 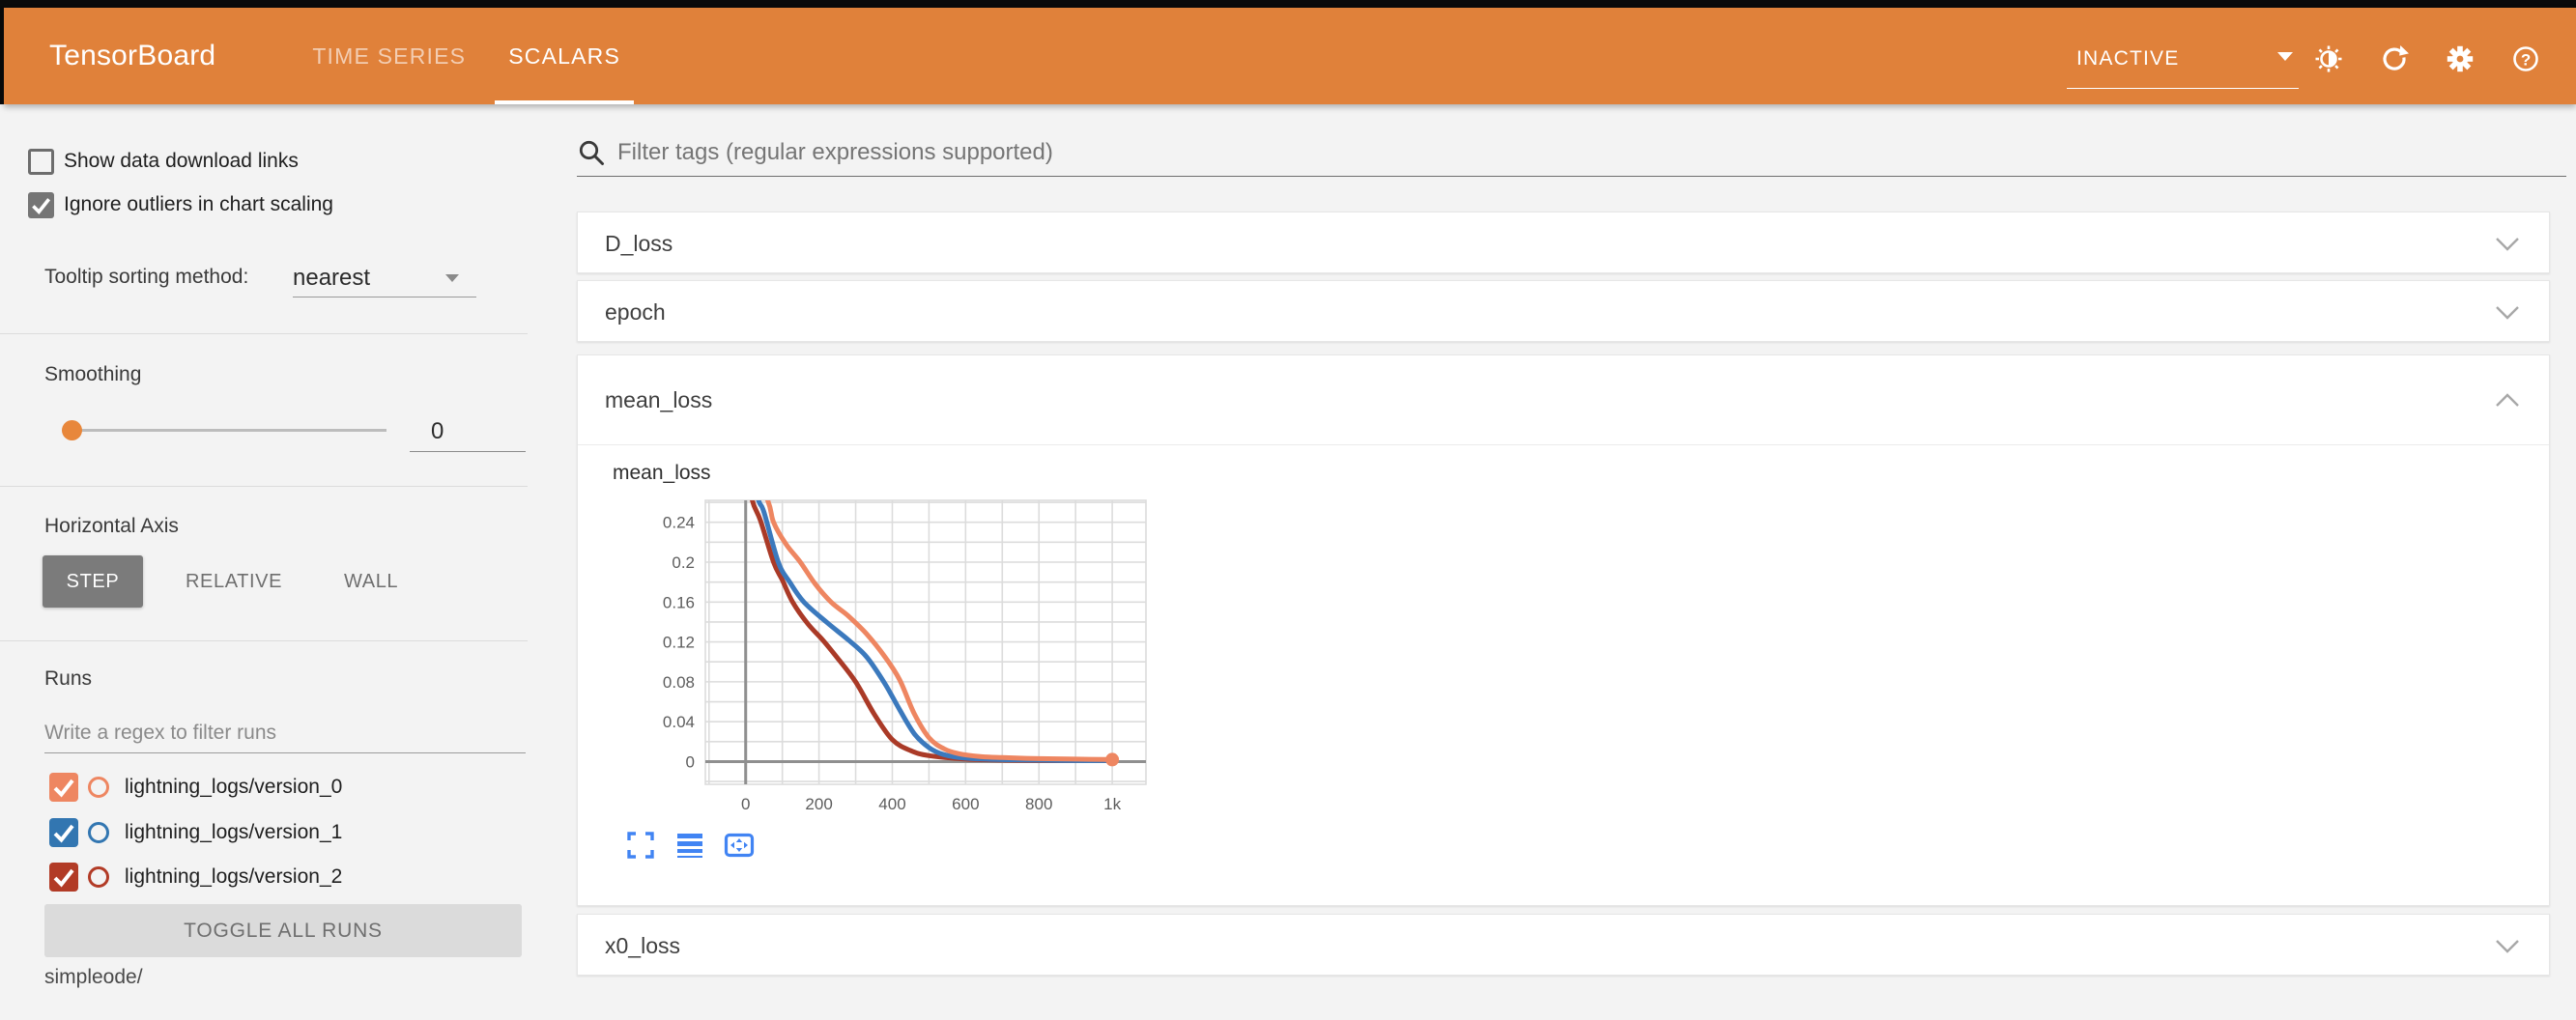 I want to click on tooltip-sorting-dropdown: nearest, so click(x=385, y=281).